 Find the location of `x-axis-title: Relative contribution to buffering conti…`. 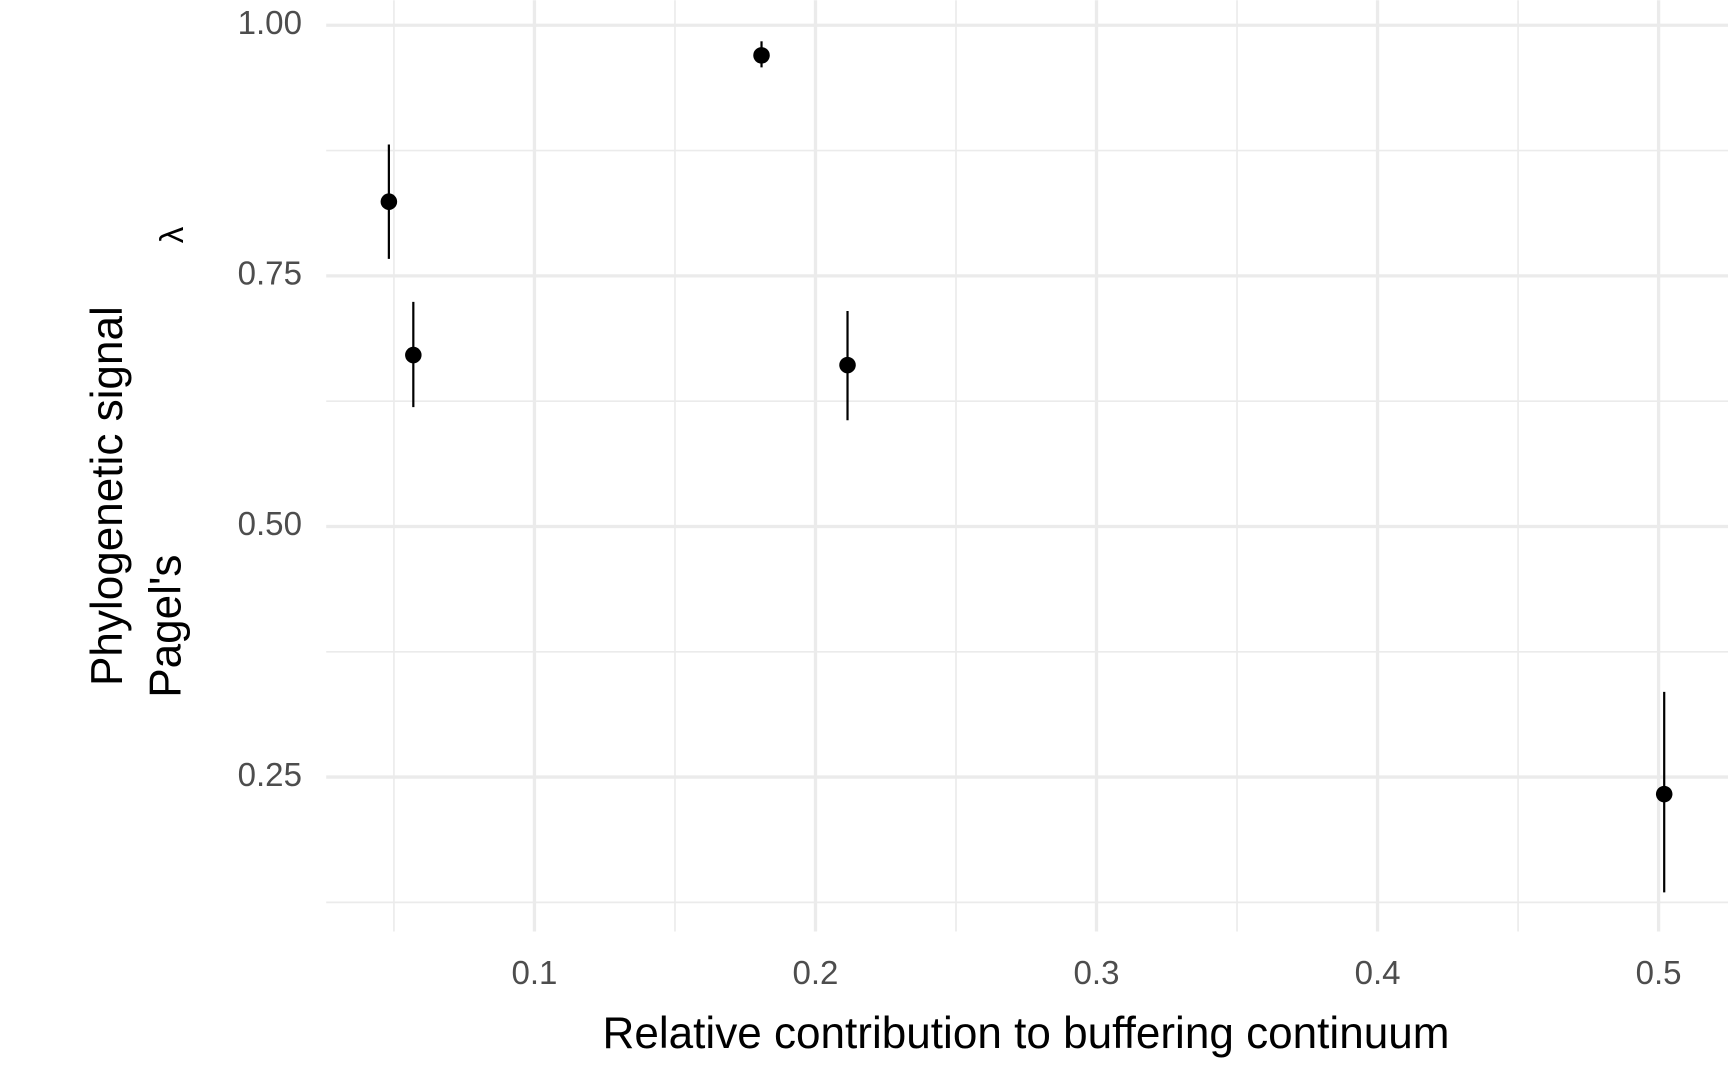

x-axis-title: Relative contribution to buffering conti… is located at coordinates (1026, 1033).